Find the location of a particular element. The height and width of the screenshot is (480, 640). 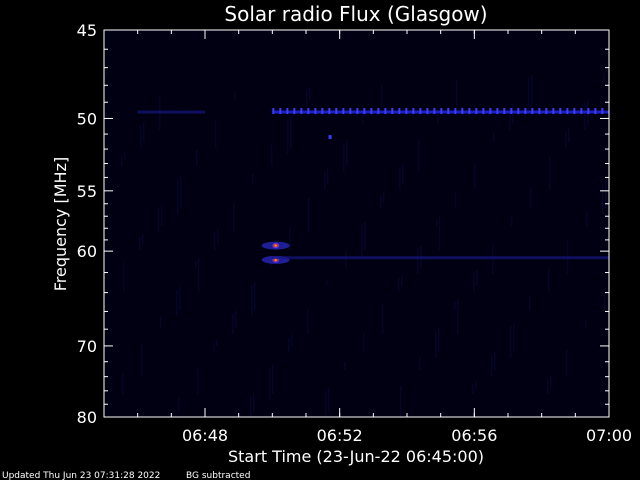

radio-burst is located at coordinates (275, 245).